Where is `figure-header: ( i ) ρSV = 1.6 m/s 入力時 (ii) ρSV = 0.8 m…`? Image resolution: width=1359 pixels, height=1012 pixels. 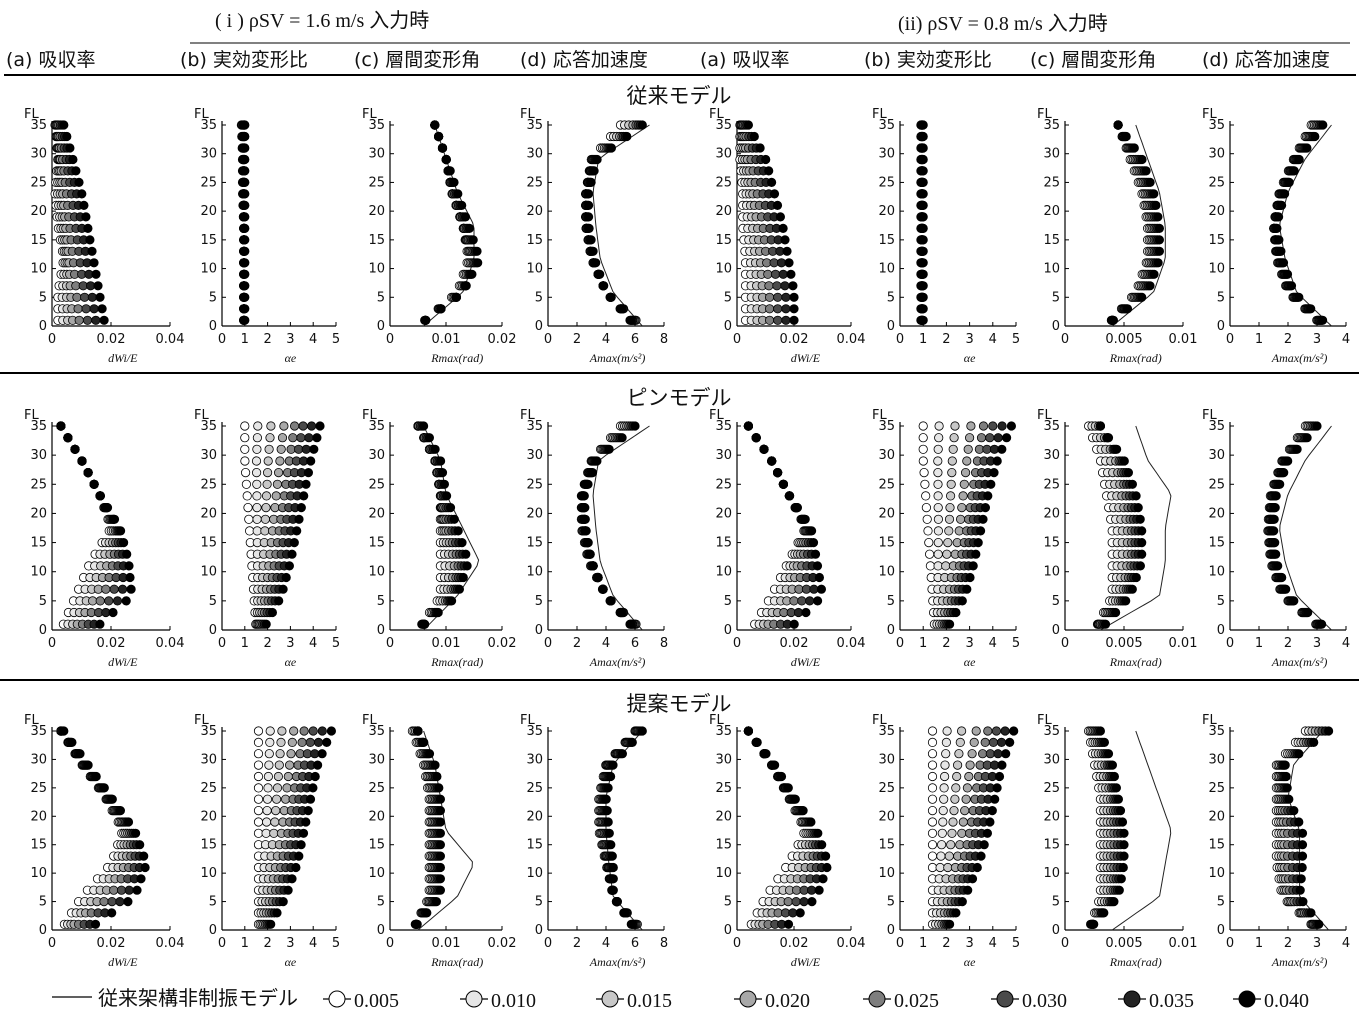 figure-header: ( i ) ρSV = 1.6 m/s 入力時 (ii) ρSV = 0.8 m… is located at coordinates (680, 42).